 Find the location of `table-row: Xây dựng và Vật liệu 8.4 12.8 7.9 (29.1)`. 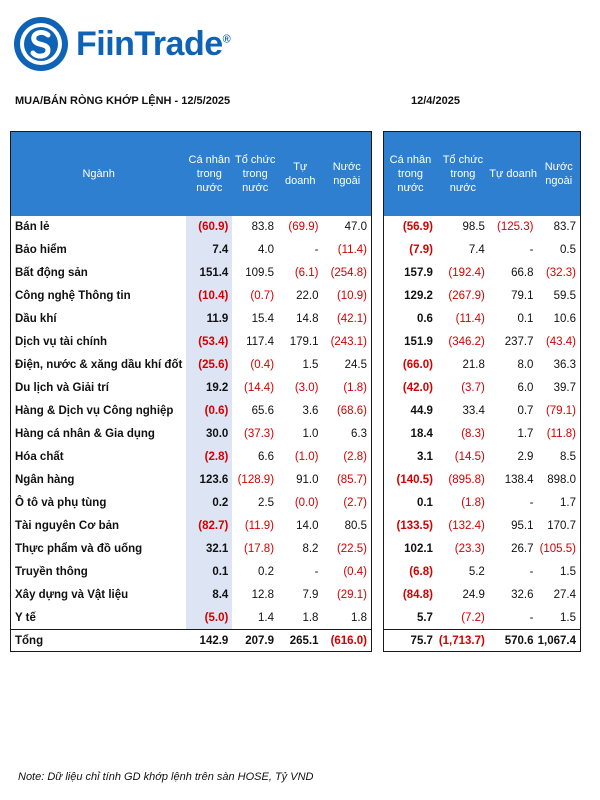

table-row: Xây dựng và Vật liệu 8.4 12.8 7.9 (29.1) is located at coordinates (191, 595).